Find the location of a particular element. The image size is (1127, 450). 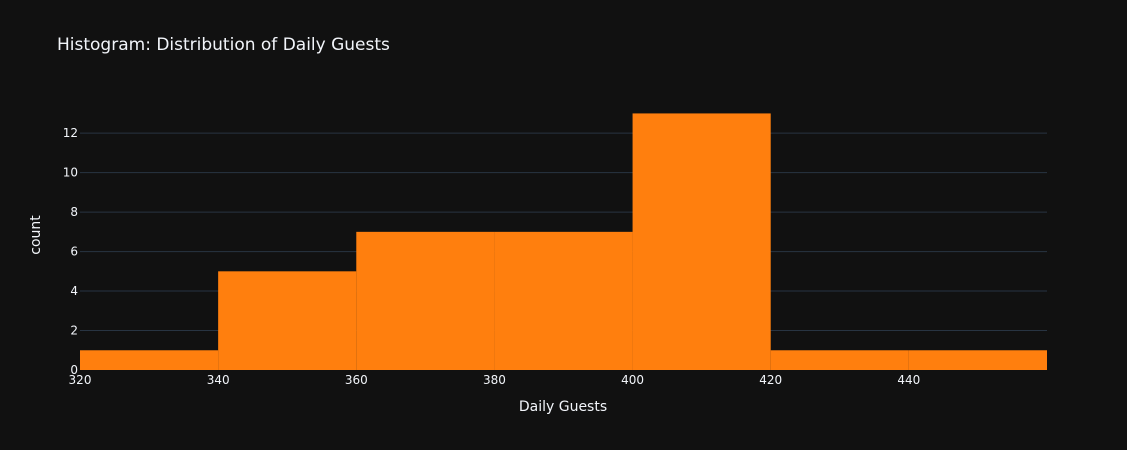

x-tick-label: 320 is located at coordinates (80, 380).